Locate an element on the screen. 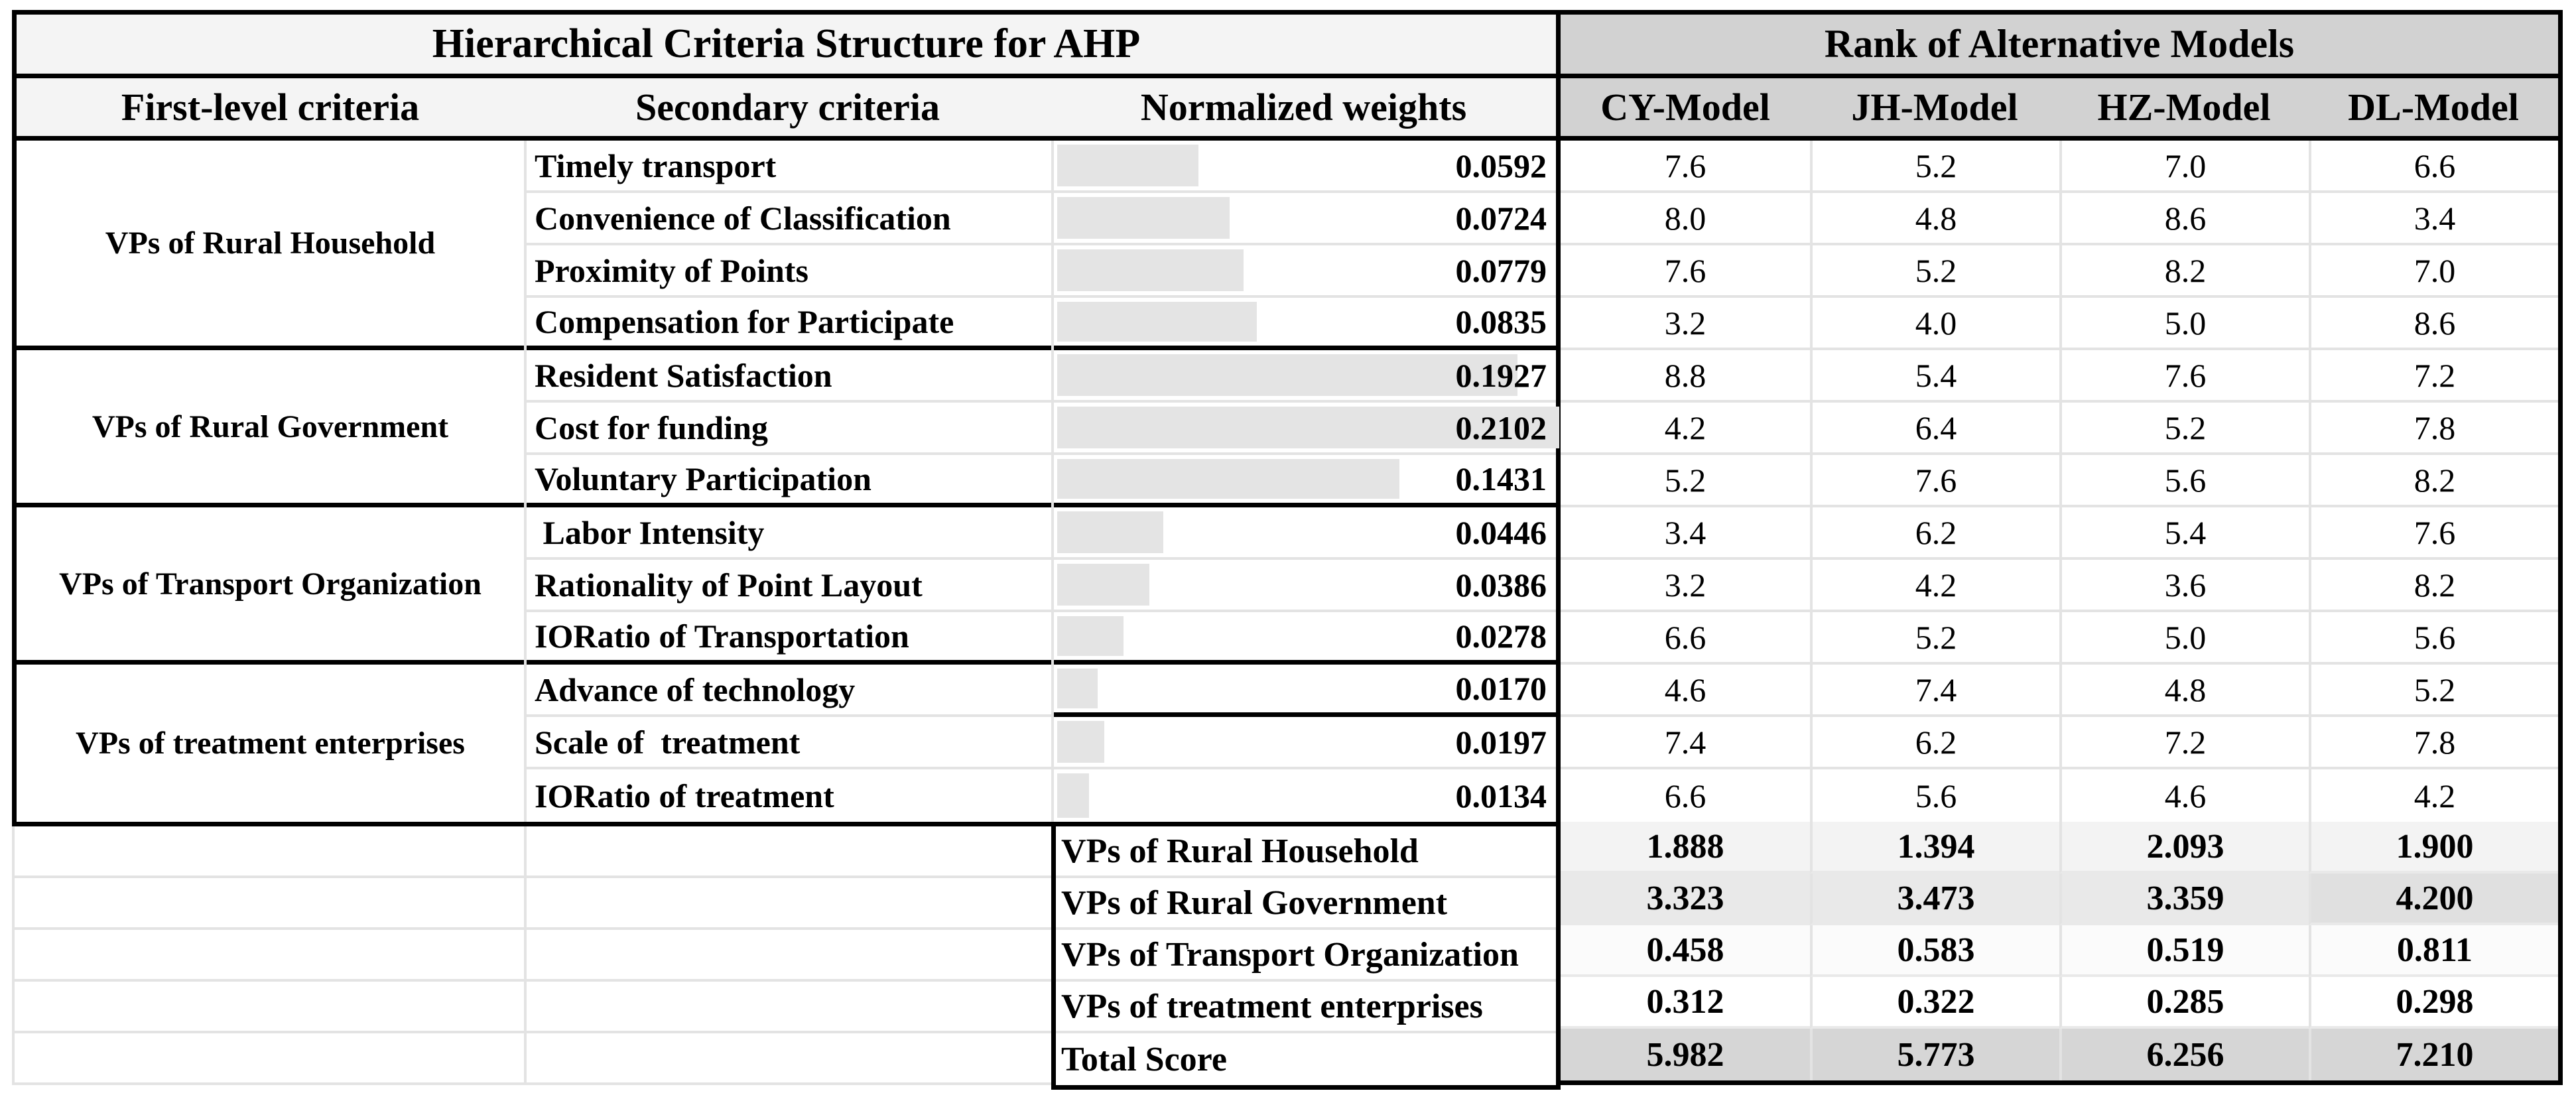 Image resolution: width=2576 pixels, height=1103 pixels. summary-label-total-score: Total Score is located at coordinates (1144, 1059).